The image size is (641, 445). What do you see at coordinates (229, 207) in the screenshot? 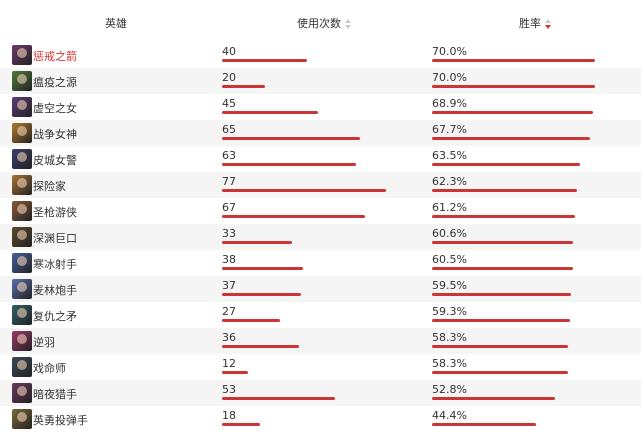
I see `uses-value: 67` at bounding box center [229, 207].